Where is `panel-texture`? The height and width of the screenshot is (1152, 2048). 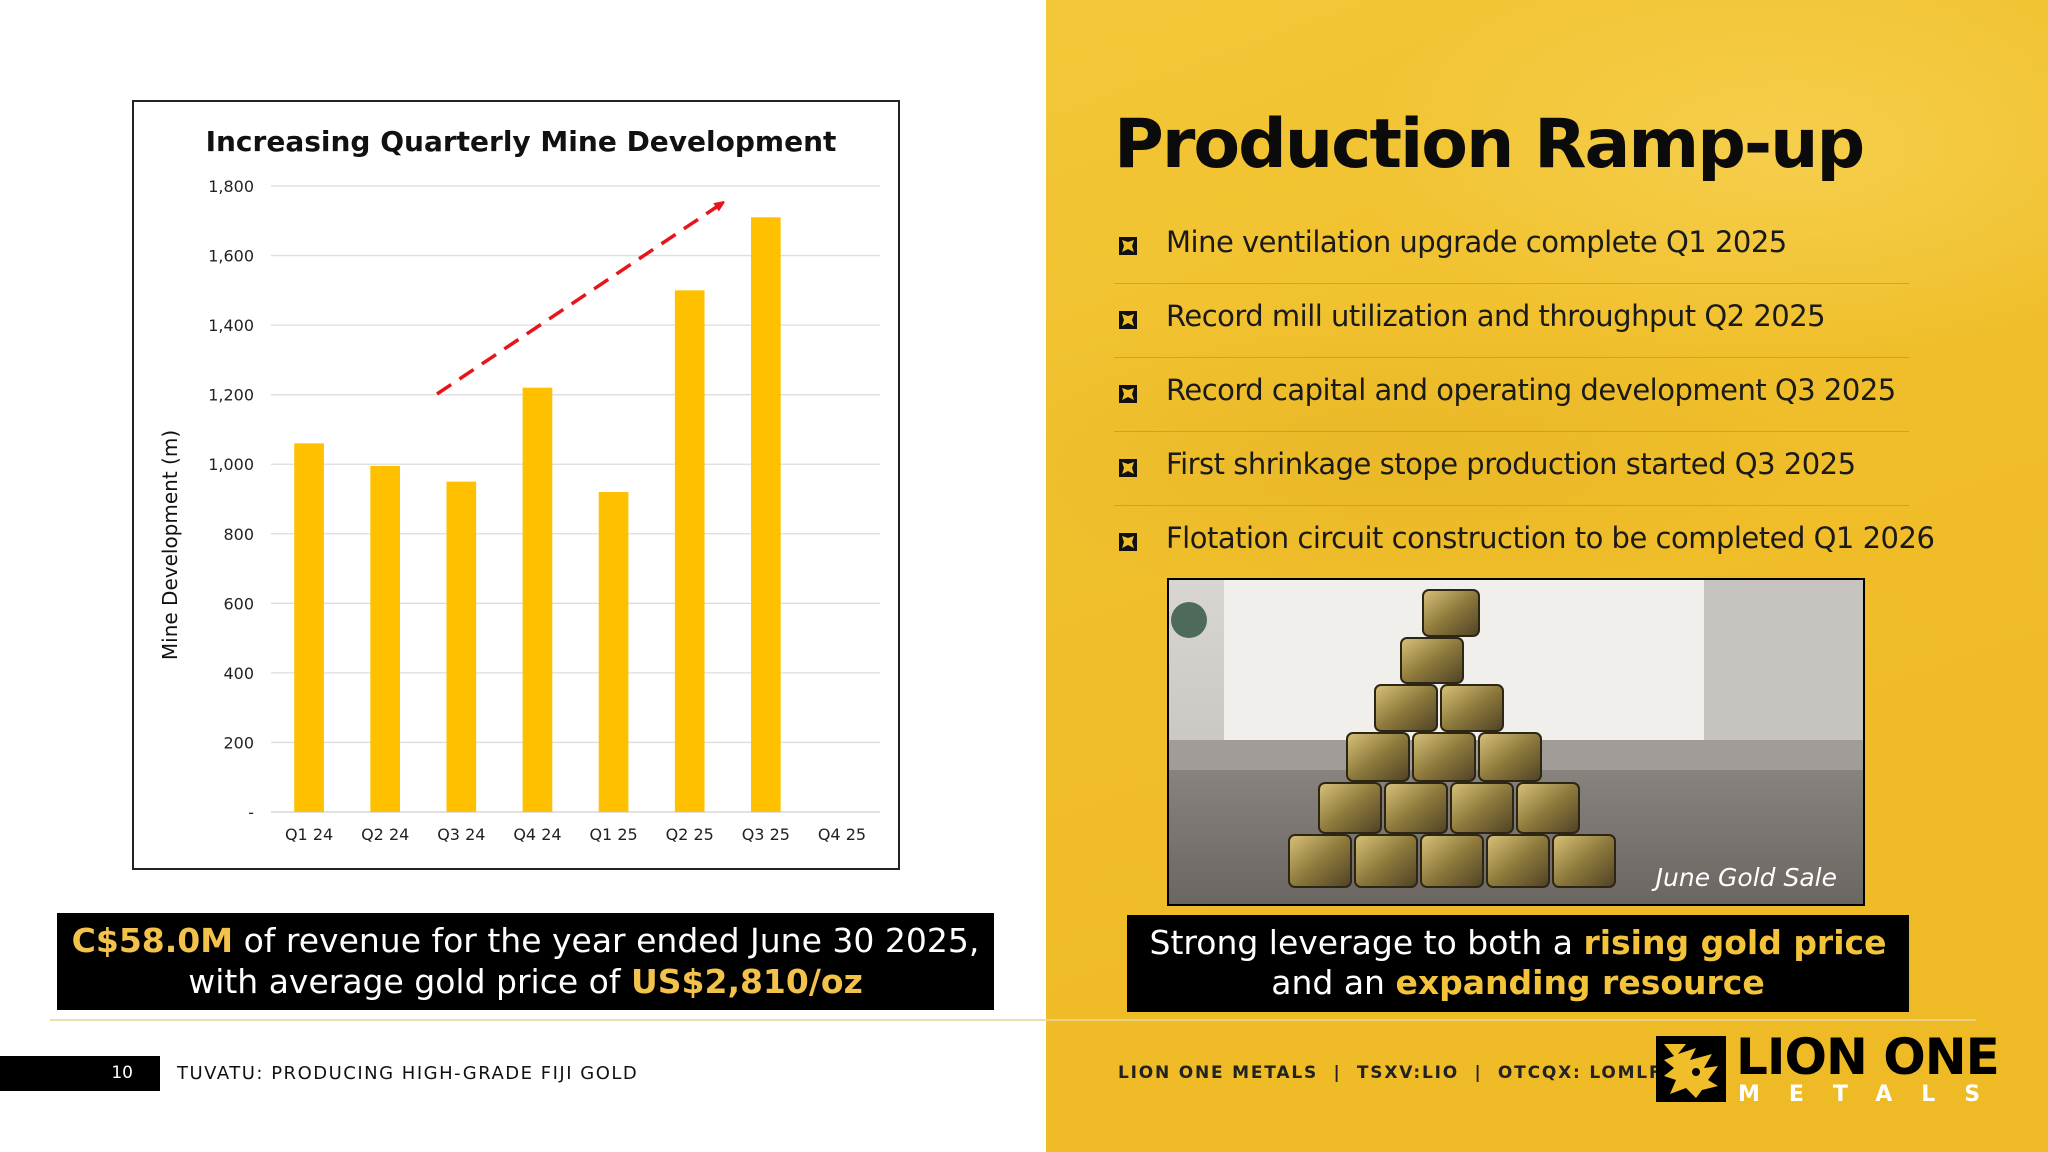
panel-texture is located at coordinates (1436, 450).